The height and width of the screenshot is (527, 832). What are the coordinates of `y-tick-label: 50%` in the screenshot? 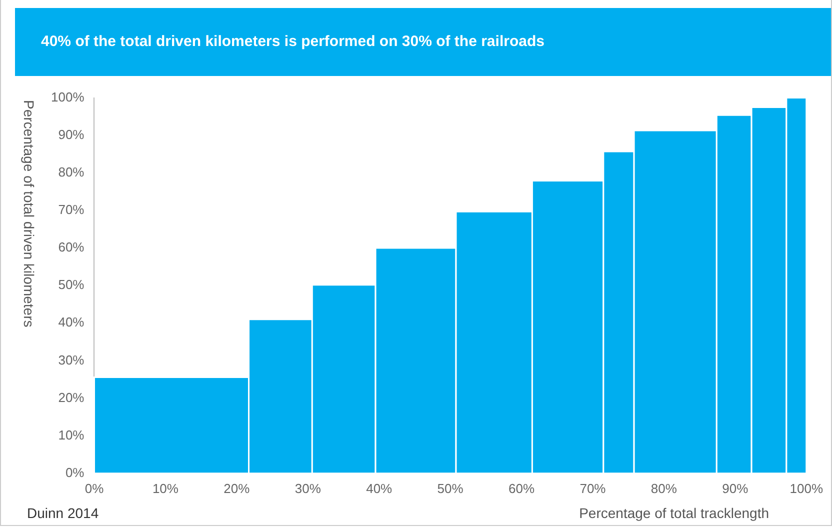 It's located at (71, 284).